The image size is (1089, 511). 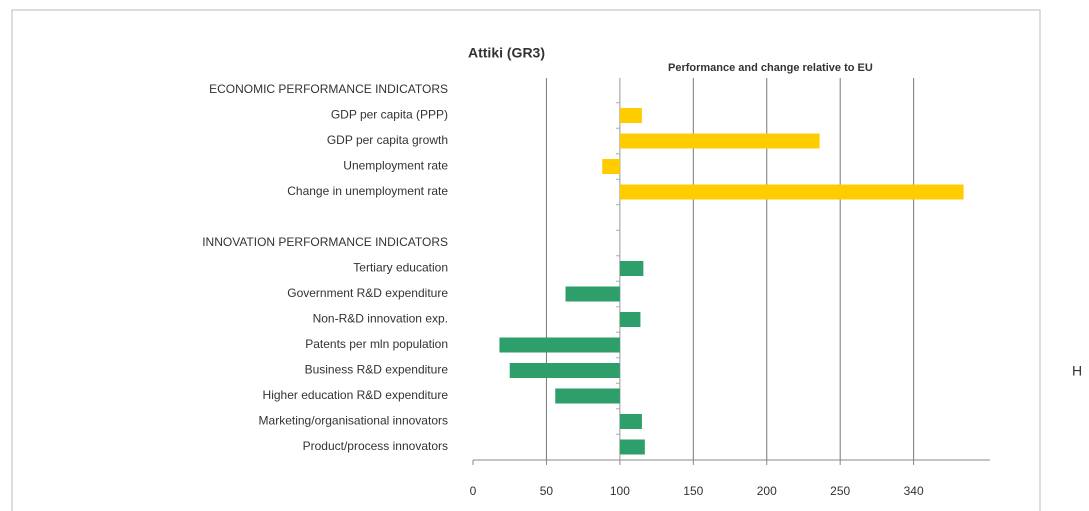 What do you see at coordinates (400, 268) in the screenshot?
I see `category-label: Tertiary education` at bounding box center [400, 268].